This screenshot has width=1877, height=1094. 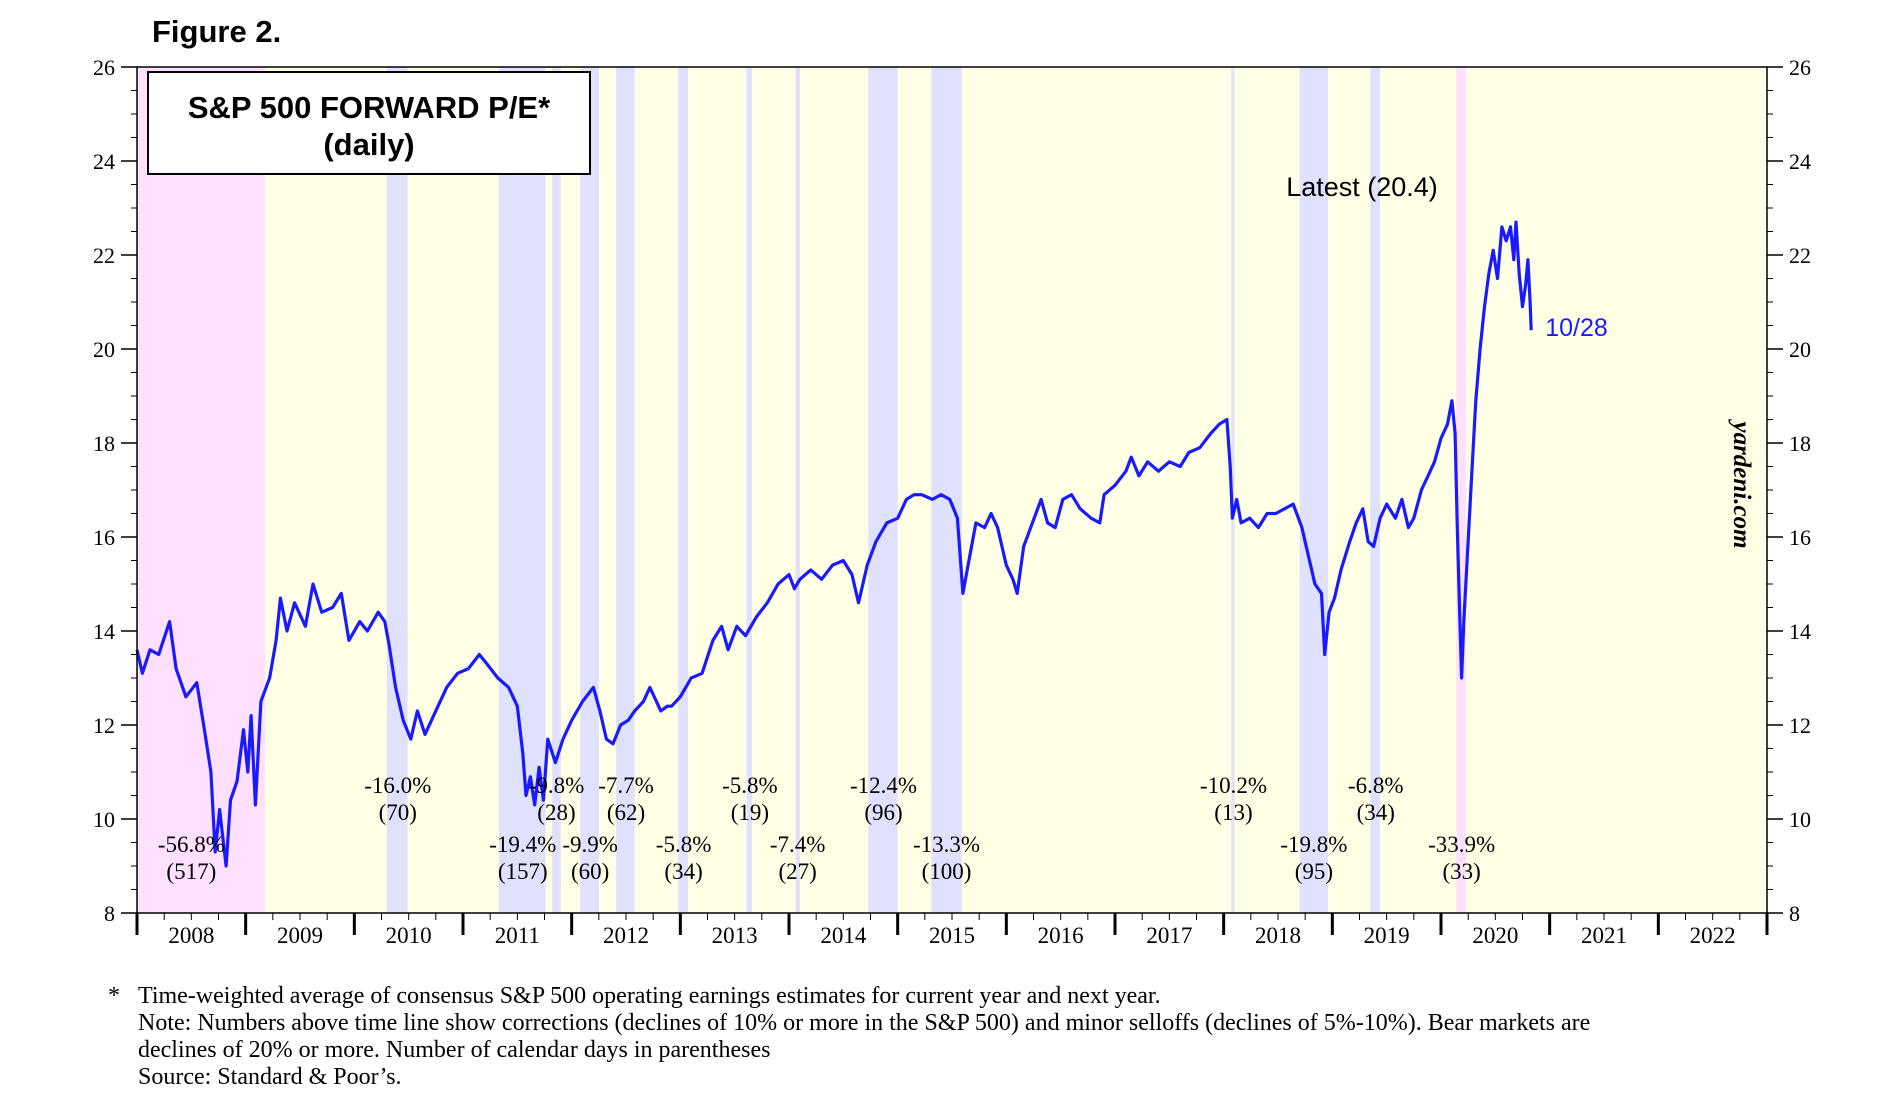 I want to click on annotation-days: (157), so click(x=523, y=871).